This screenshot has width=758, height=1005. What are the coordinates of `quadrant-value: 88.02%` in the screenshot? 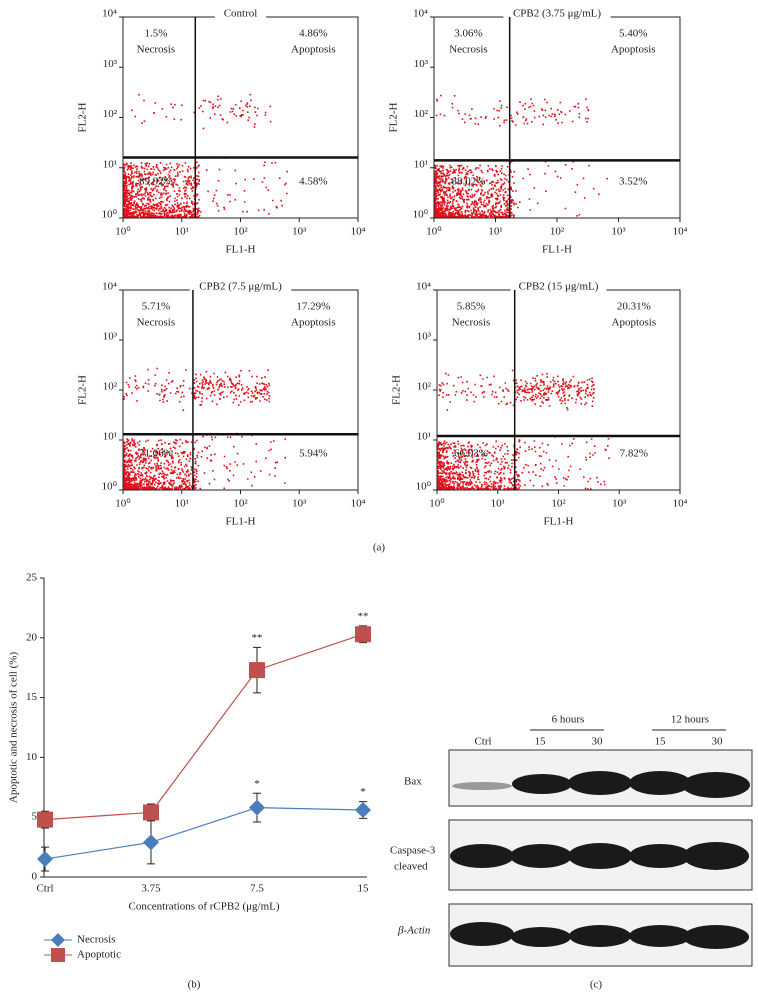 It's located at (468, 181).